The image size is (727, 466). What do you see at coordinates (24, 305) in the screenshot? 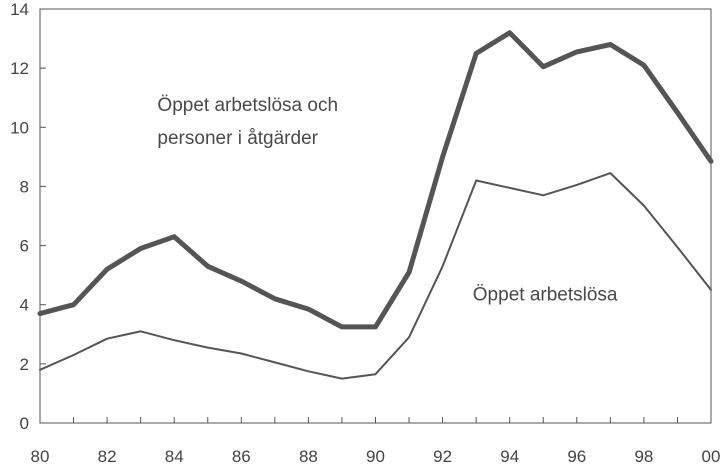
I see `y-tick-label: 4` at bounding box center [24, 305].